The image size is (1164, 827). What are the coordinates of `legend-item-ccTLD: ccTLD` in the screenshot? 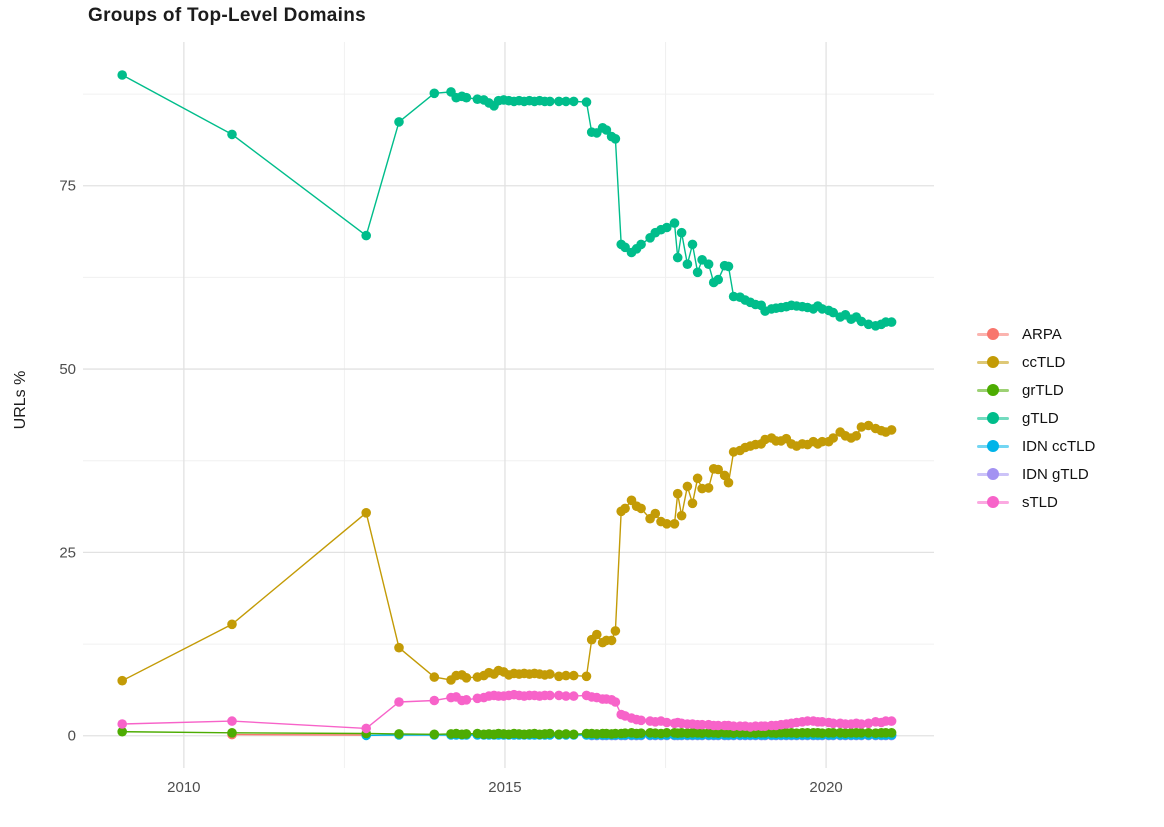 It's located at (1036, 362).